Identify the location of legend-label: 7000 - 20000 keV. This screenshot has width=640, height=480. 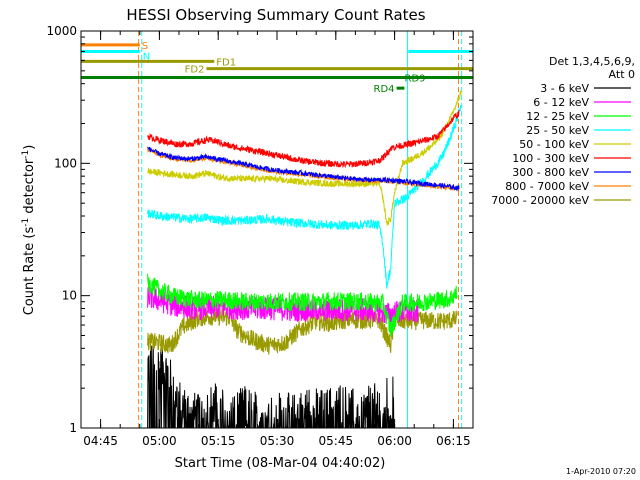
(540, 200).